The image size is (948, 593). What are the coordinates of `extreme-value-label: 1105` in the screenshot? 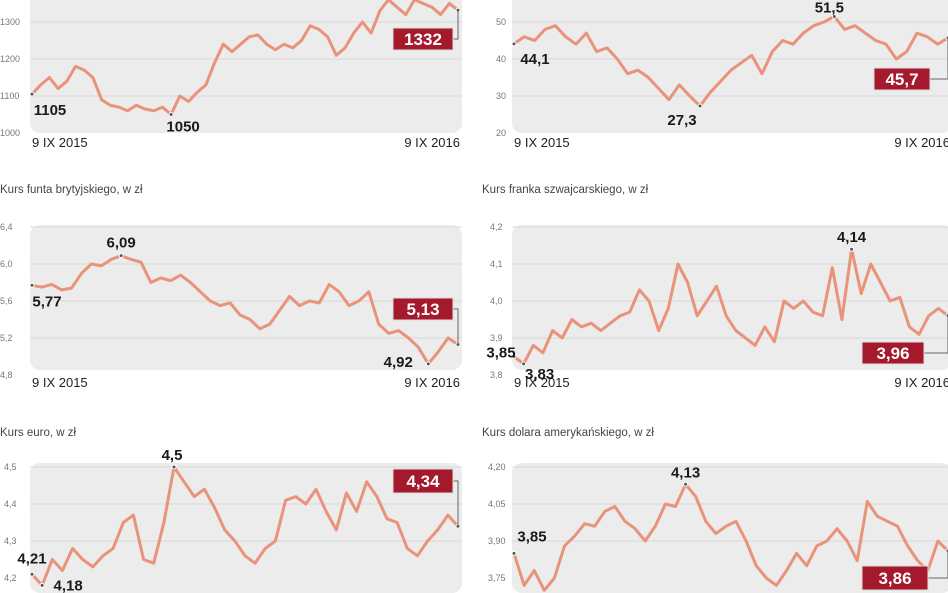 It's located at (50, 110).